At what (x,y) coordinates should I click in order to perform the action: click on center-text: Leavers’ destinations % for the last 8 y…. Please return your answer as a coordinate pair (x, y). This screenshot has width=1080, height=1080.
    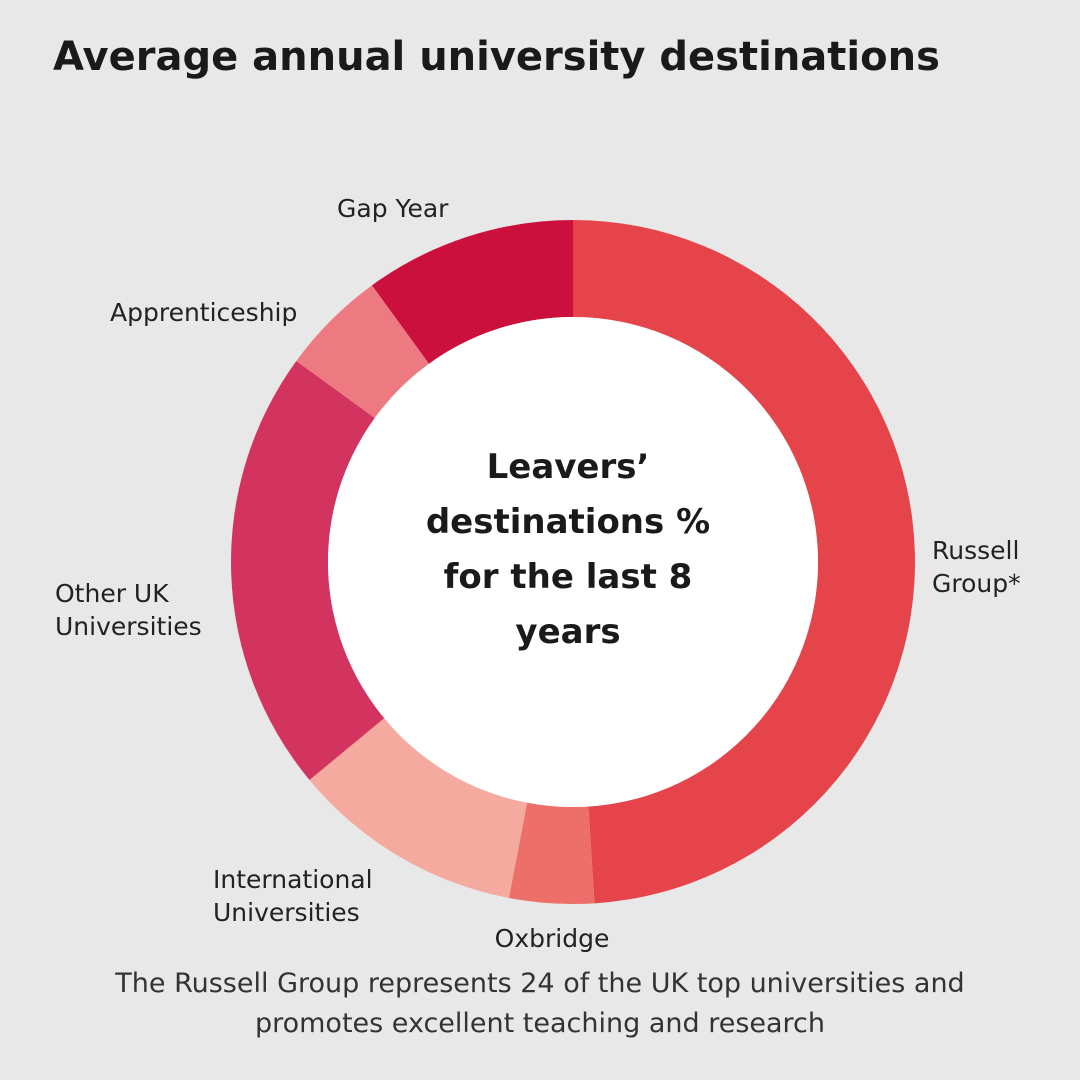
    Looking at the image, I should click on (568, 549).